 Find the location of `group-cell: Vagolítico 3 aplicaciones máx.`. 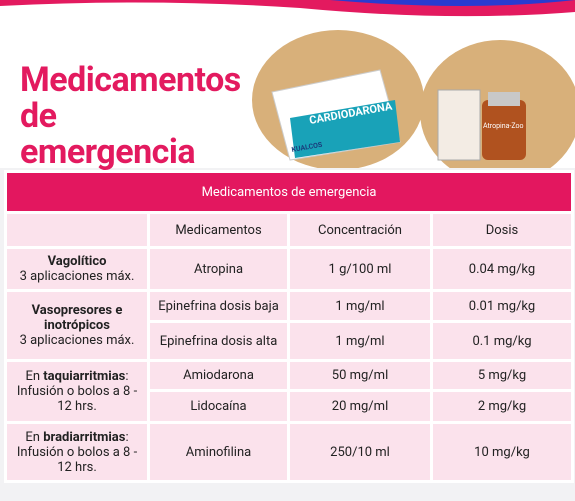

group-cell: Vagolítico 3 aplicaciones máx. is located at coordinates (77, 269).